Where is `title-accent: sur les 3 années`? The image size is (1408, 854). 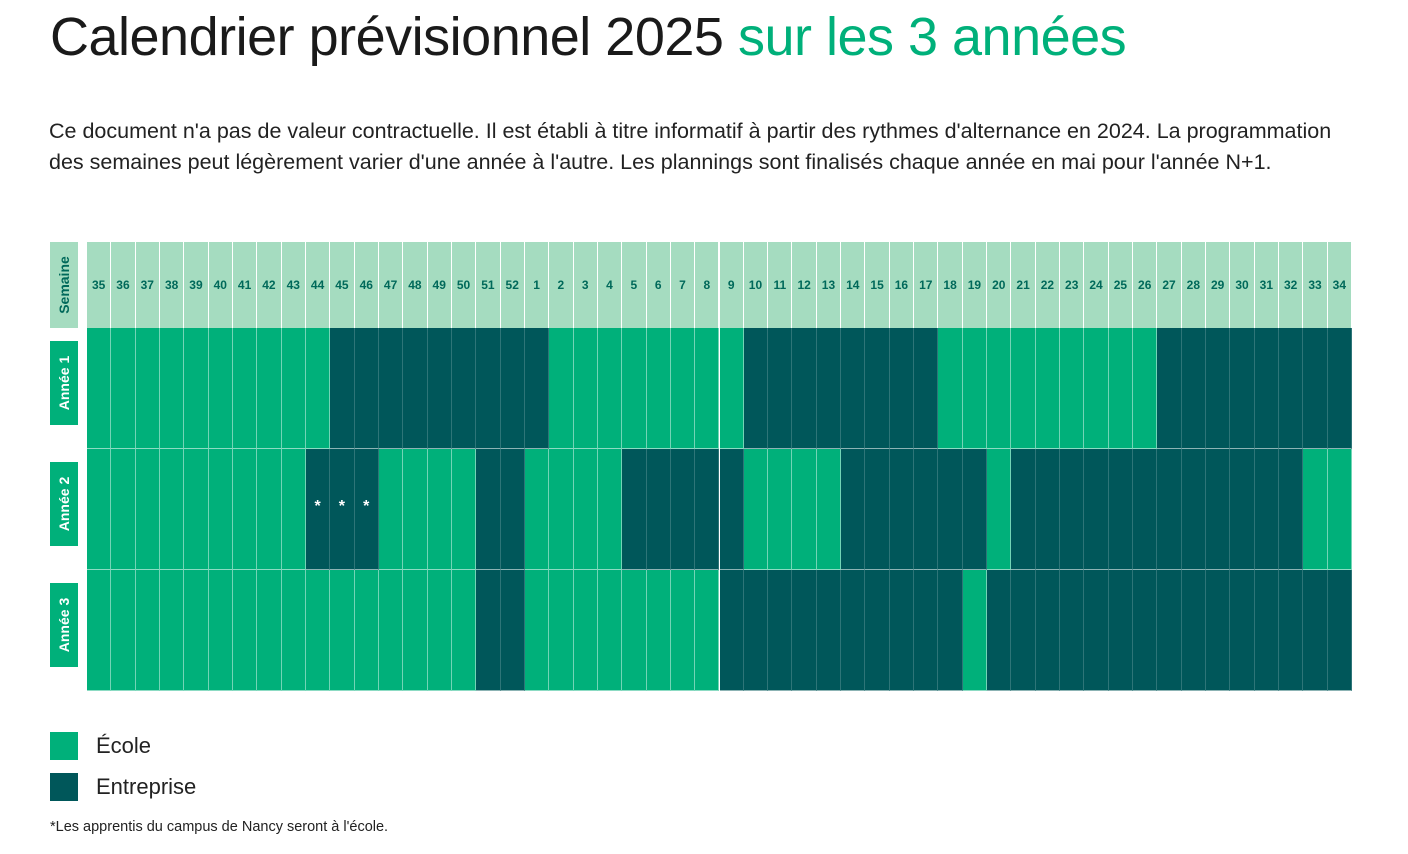 title-accent: sur les 3 années is located at coordinates (932, 37).